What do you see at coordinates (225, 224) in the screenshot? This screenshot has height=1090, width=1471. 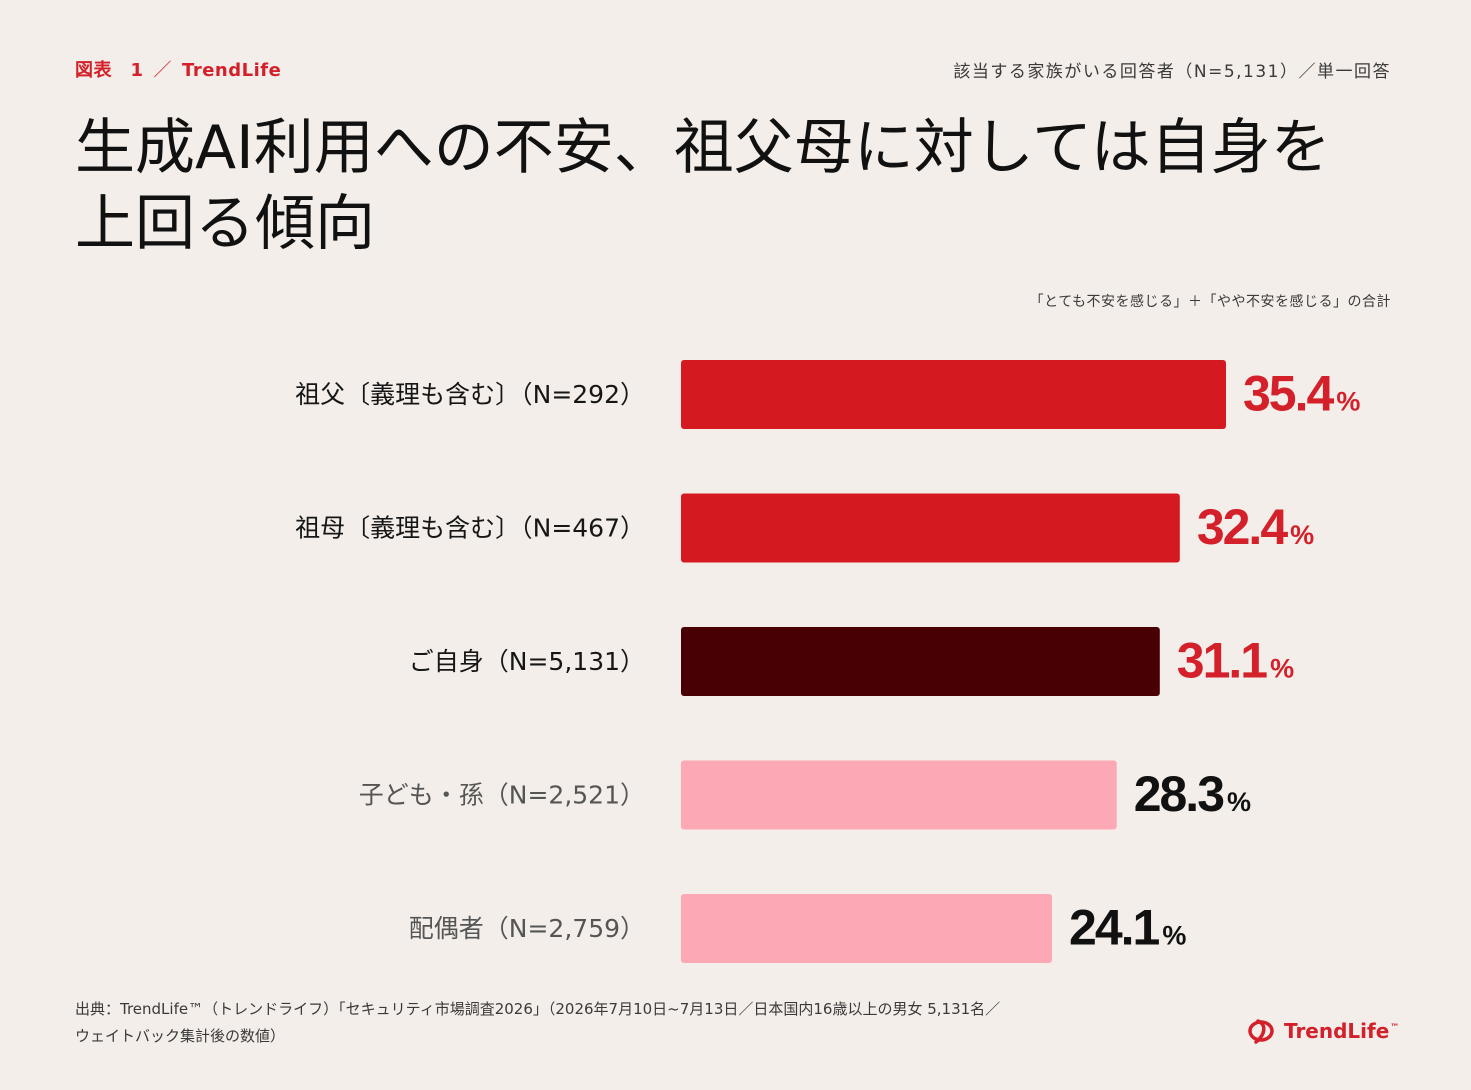 I see `chart-title-line2: 上回る傾向` at bounding box center [225, 224].